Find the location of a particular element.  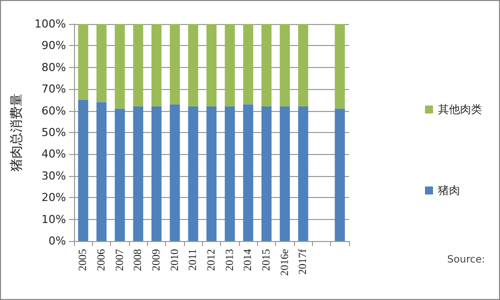

x-tick-label: 2014 is located at coordinates (248, 259).